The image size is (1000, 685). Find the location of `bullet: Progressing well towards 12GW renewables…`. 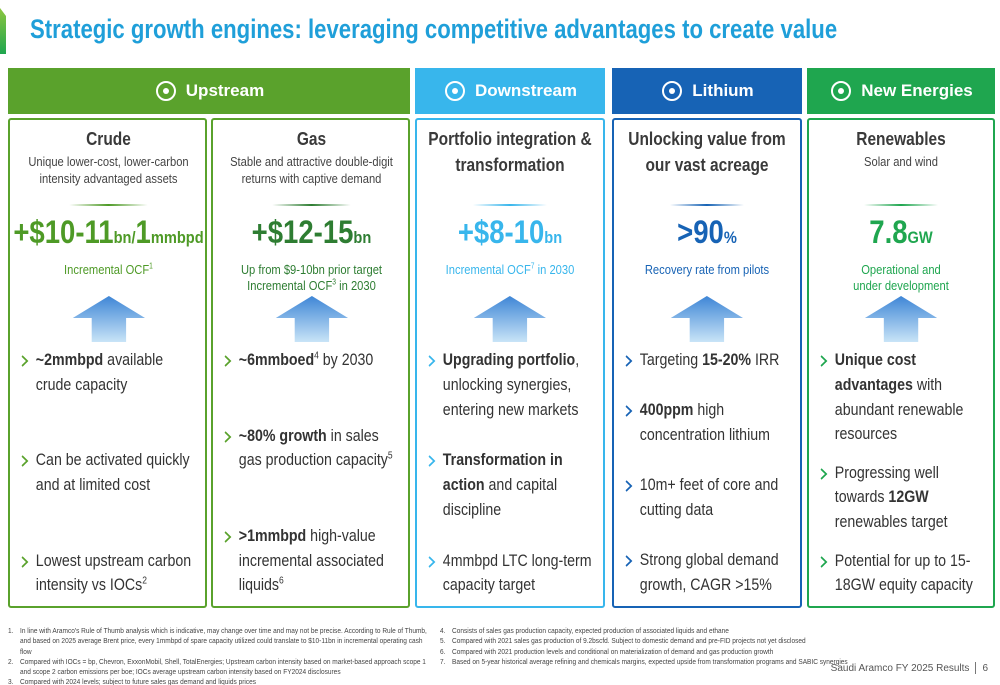

bullet: Progressing well towards 12GW renewables… is located at coordinates (901, 498).